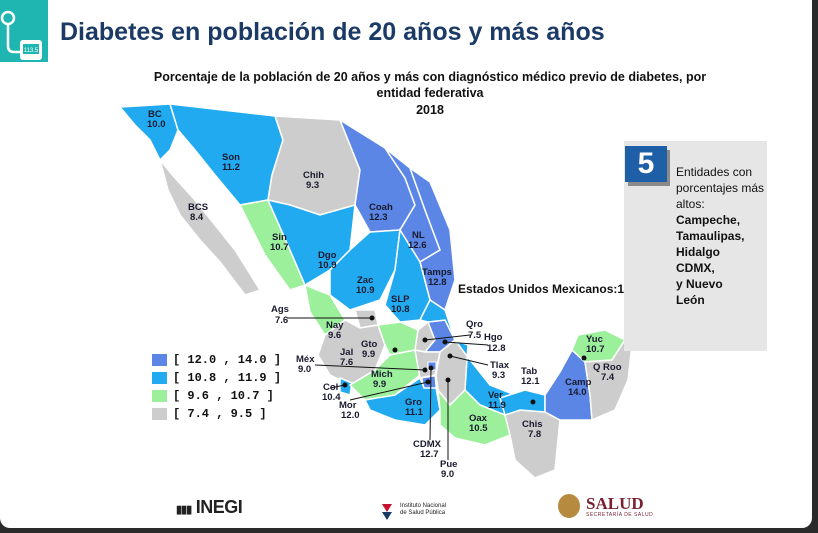 This screenshot has width=818, height=533. Describe the element at coordinates (690, 300) in the screenshot. I see `highlight-state: León` at that location.